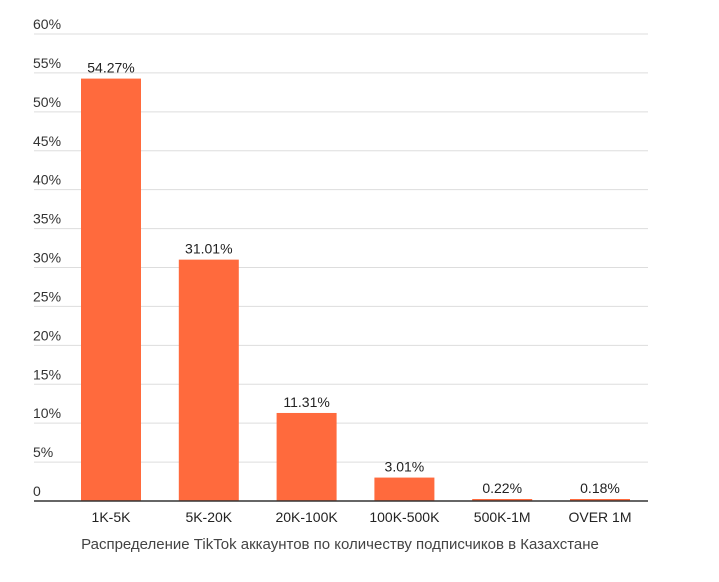 This screenshot has width=719, height=582. What do you see at coordinates (306, 517) in the screenshot?
I see `x-category-label: 20K-100K` at bounding box center [306, 517].